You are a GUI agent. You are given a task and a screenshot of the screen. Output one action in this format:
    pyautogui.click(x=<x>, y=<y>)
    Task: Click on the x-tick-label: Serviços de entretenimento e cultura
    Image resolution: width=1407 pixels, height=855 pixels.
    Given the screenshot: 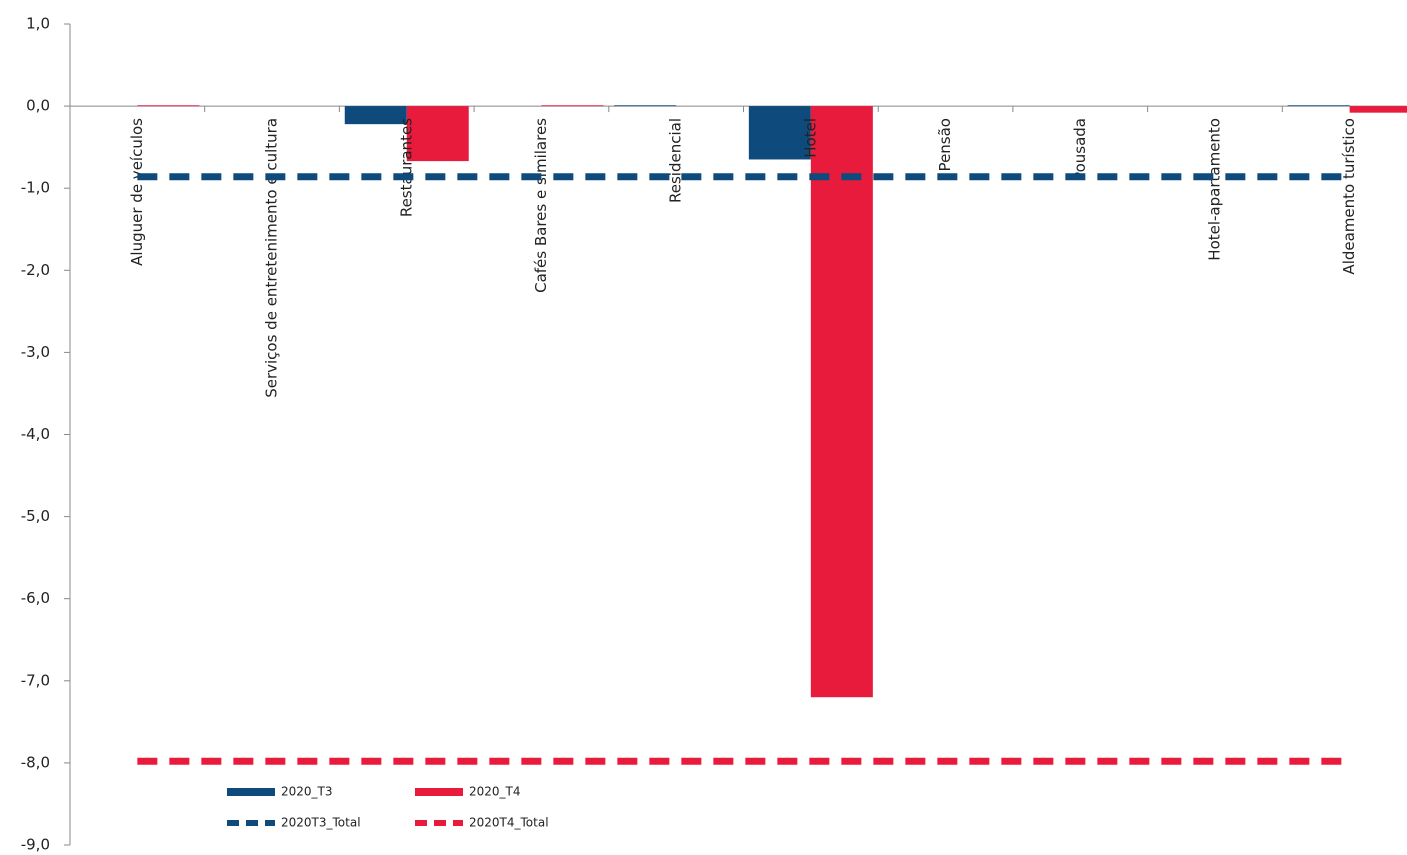 What is the action you would take?
    pyautogui.click(x=272, y=258)
    